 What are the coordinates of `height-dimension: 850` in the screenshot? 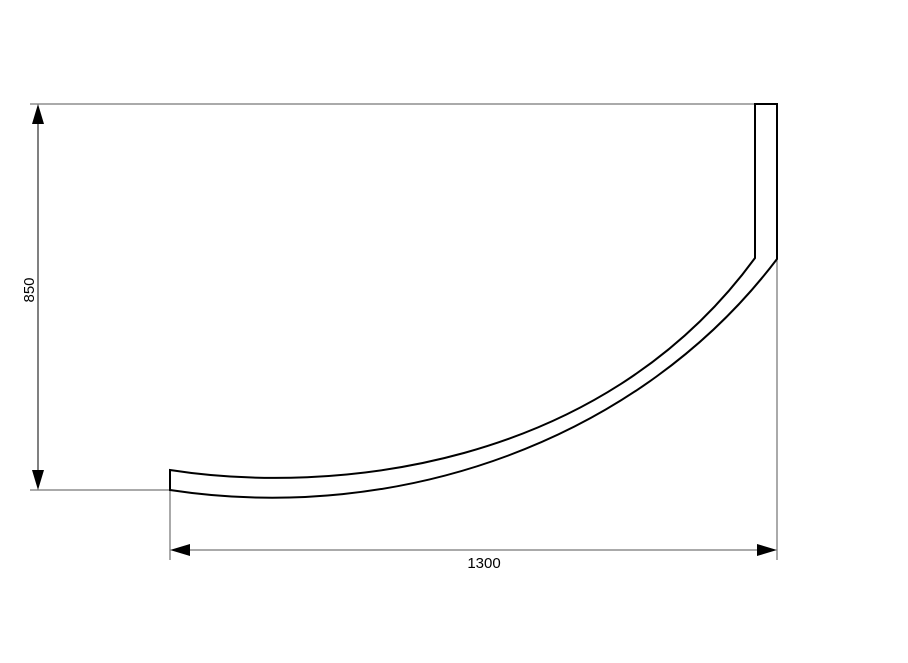 It's located at (32, 297).